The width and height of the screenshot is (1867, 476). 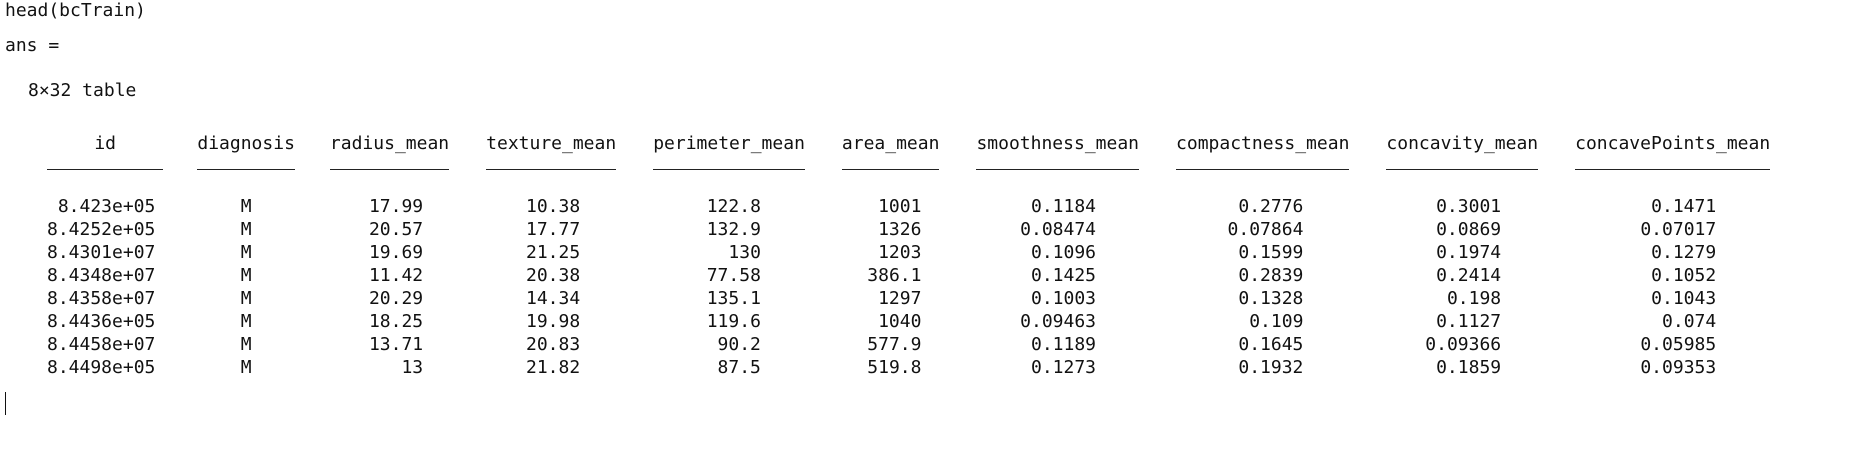 I want to click on table-cell: 0.1189, so click(x=1063, y=344).